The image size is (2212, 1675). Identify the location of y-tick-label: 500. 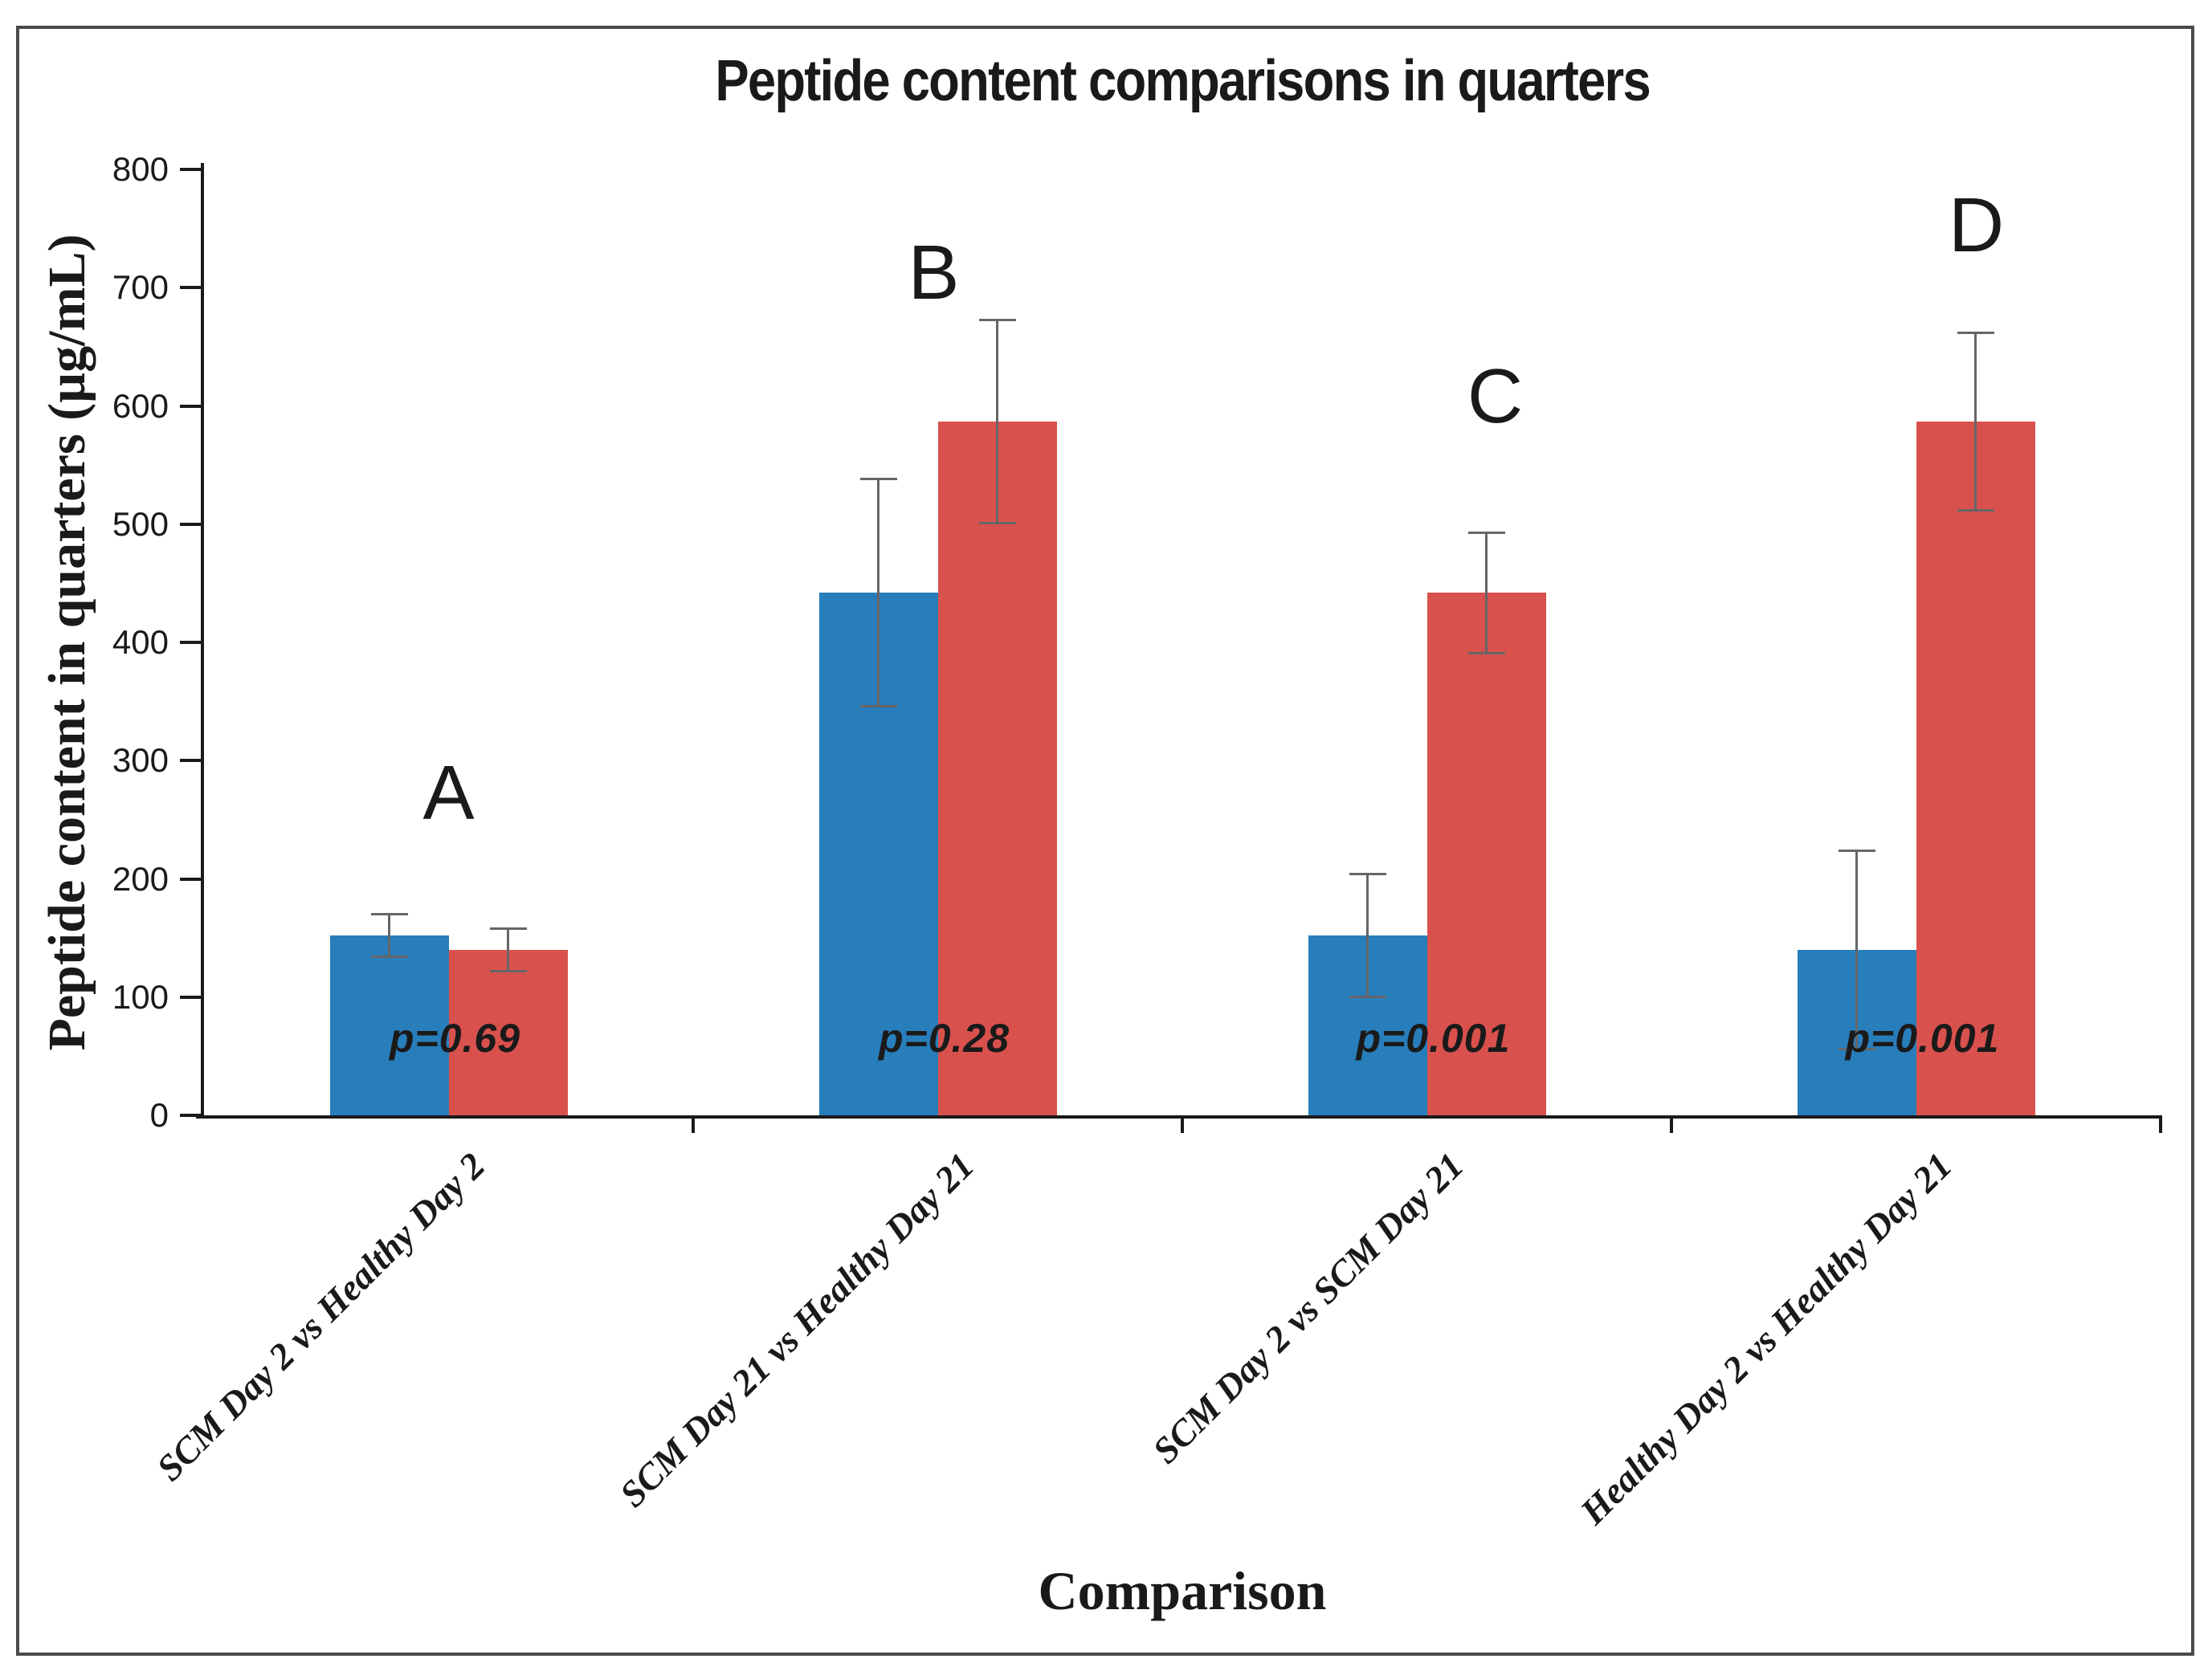
(140, 523).